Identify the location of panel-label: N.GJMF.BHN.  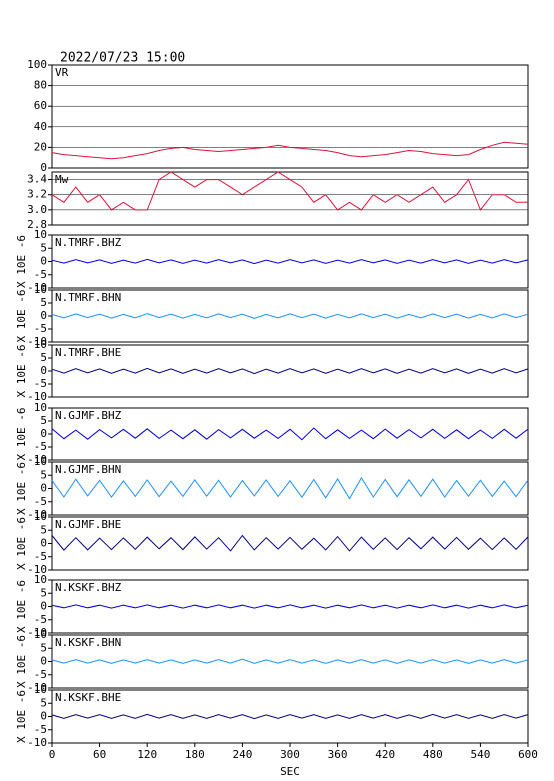
(88, 469).